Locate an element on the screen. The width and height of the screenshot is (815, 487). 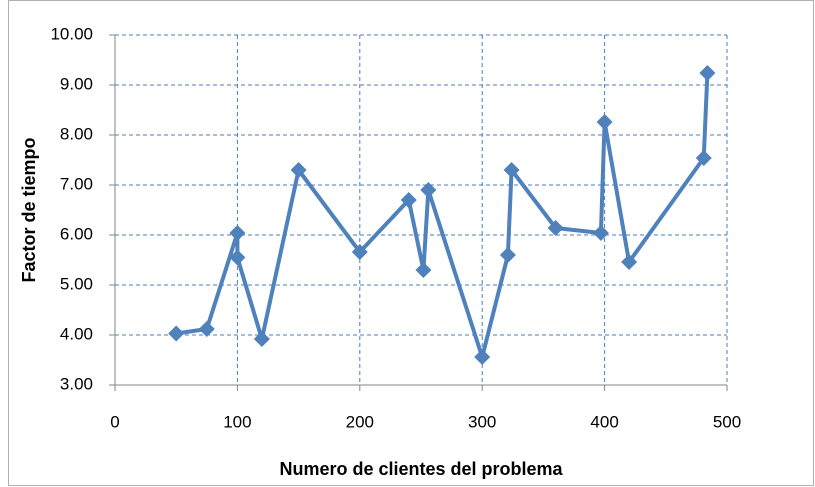
x-tick-label: 500 is located at coordinates (727, 421).